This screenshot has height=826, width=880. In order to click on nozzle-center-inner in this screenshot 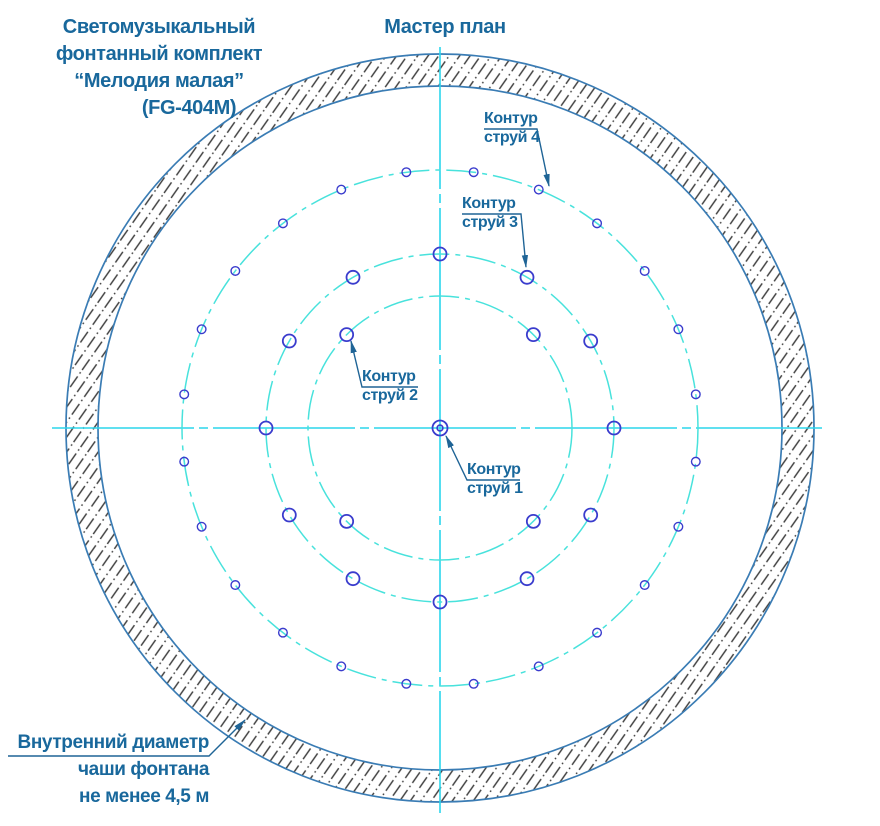, I will do `click(440, 428)`.